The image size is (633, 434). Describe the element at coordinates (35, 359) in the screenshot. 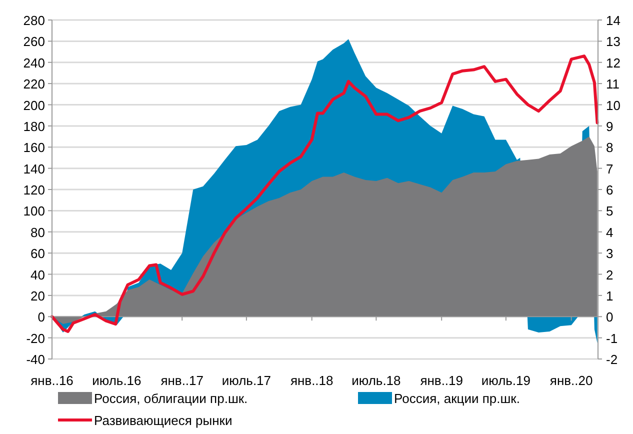

I see `y-tick-label: -40` at that location.